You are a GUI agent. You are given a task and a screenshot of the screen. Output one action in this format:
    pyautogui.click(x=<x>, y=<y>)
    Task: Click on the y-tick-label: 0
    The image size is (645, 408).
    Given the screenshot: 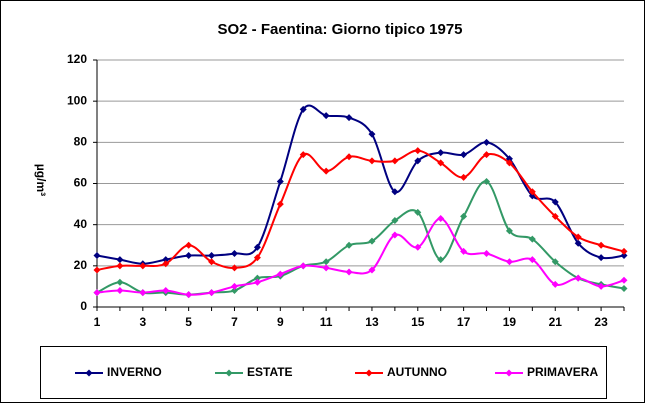 What is the action you would take?
    pyautogui.click(x=83, y=306)
    